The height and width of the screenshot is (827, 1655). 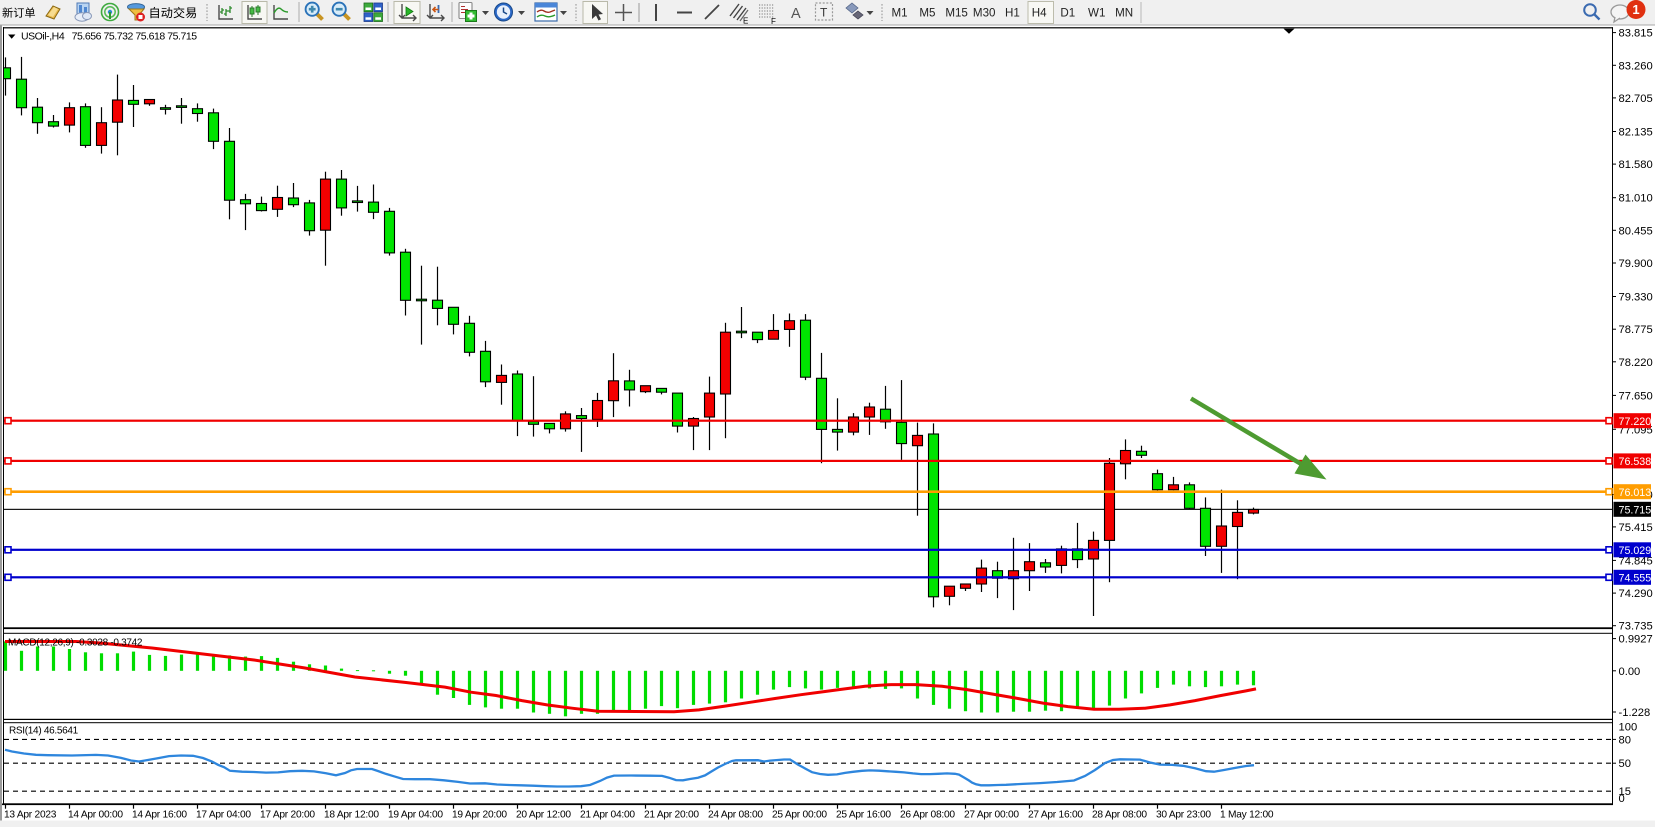 I want to click on svg-text: 100, so click(x=1628, y=728).